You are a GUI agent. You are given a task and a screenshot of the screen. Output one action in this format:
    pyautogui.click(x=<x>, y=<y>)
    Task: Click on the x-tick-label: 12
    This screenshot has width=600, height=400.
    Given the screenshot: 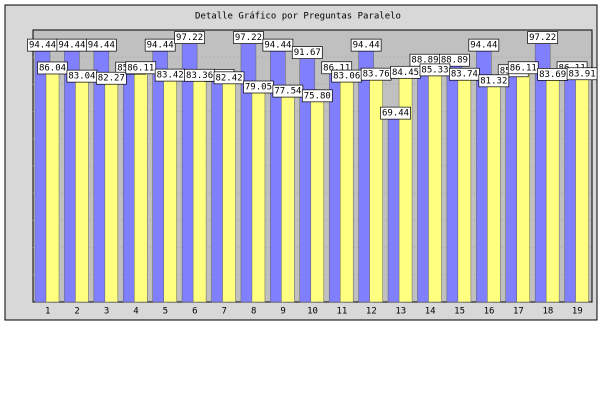 What is the action you would take?
    pyautogui.click(x=371, y=312)
    